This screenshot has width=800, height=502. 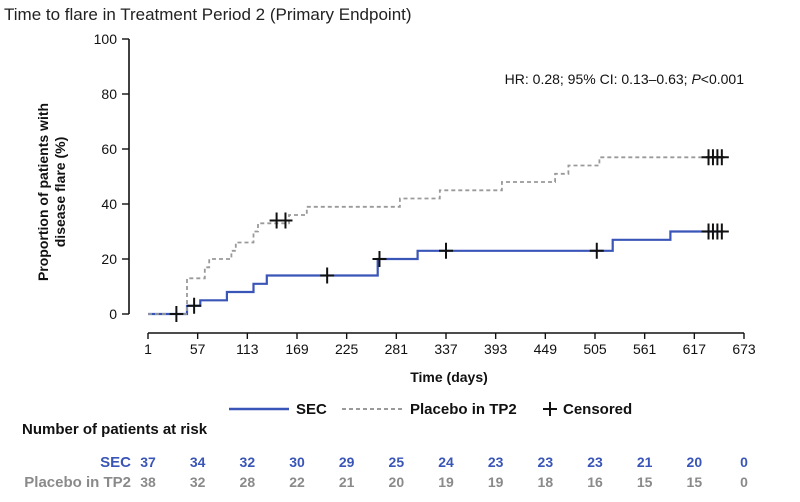 What do you see at coordinates (297, 482) in the screenshot?
I see `risk-value: 22` at bounding box center [297, 482].